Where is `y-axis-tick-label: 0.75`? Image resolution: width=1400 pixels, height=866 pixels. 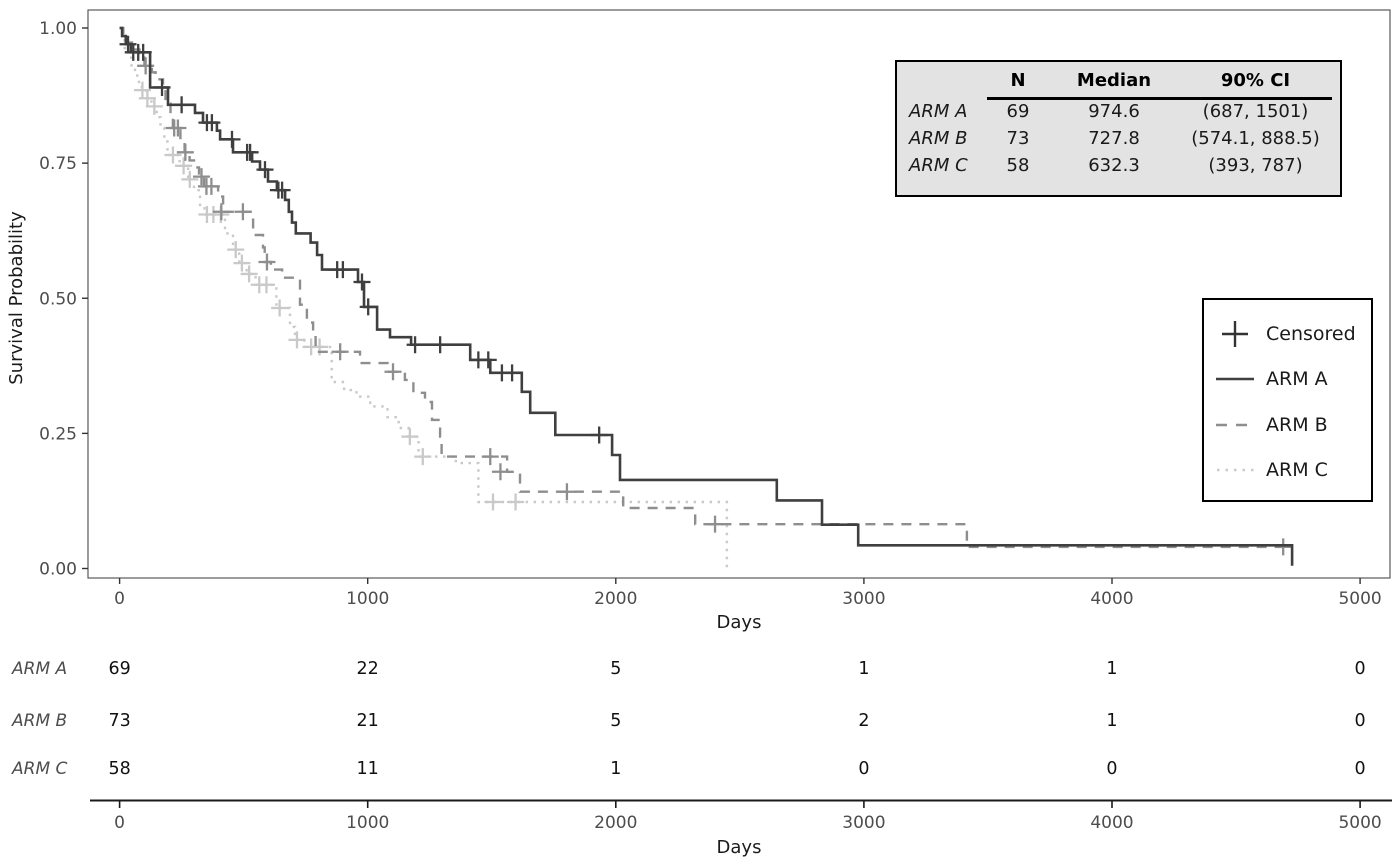
y-axis-tick-label: 0.75 is located at coordinates (58, 164).